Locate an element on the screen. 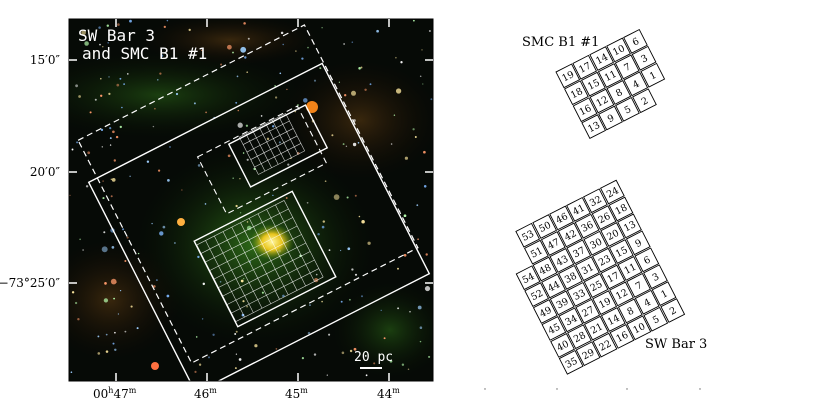 Image resolution: width=830 pixels, height=415 pixels. field-number: 4 is located at coordinates (647, 303).